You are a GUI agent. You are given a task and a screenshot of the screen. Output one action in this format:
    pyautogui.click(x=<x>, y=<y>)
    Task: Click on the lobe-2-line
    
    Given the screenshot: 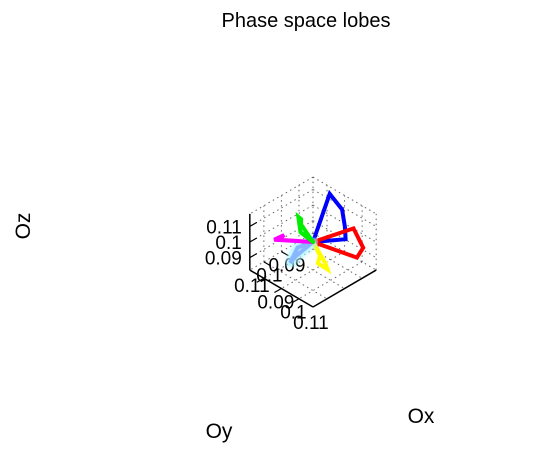 What is the action you would take?
    pyautogui.click(x=338, y=243)
    